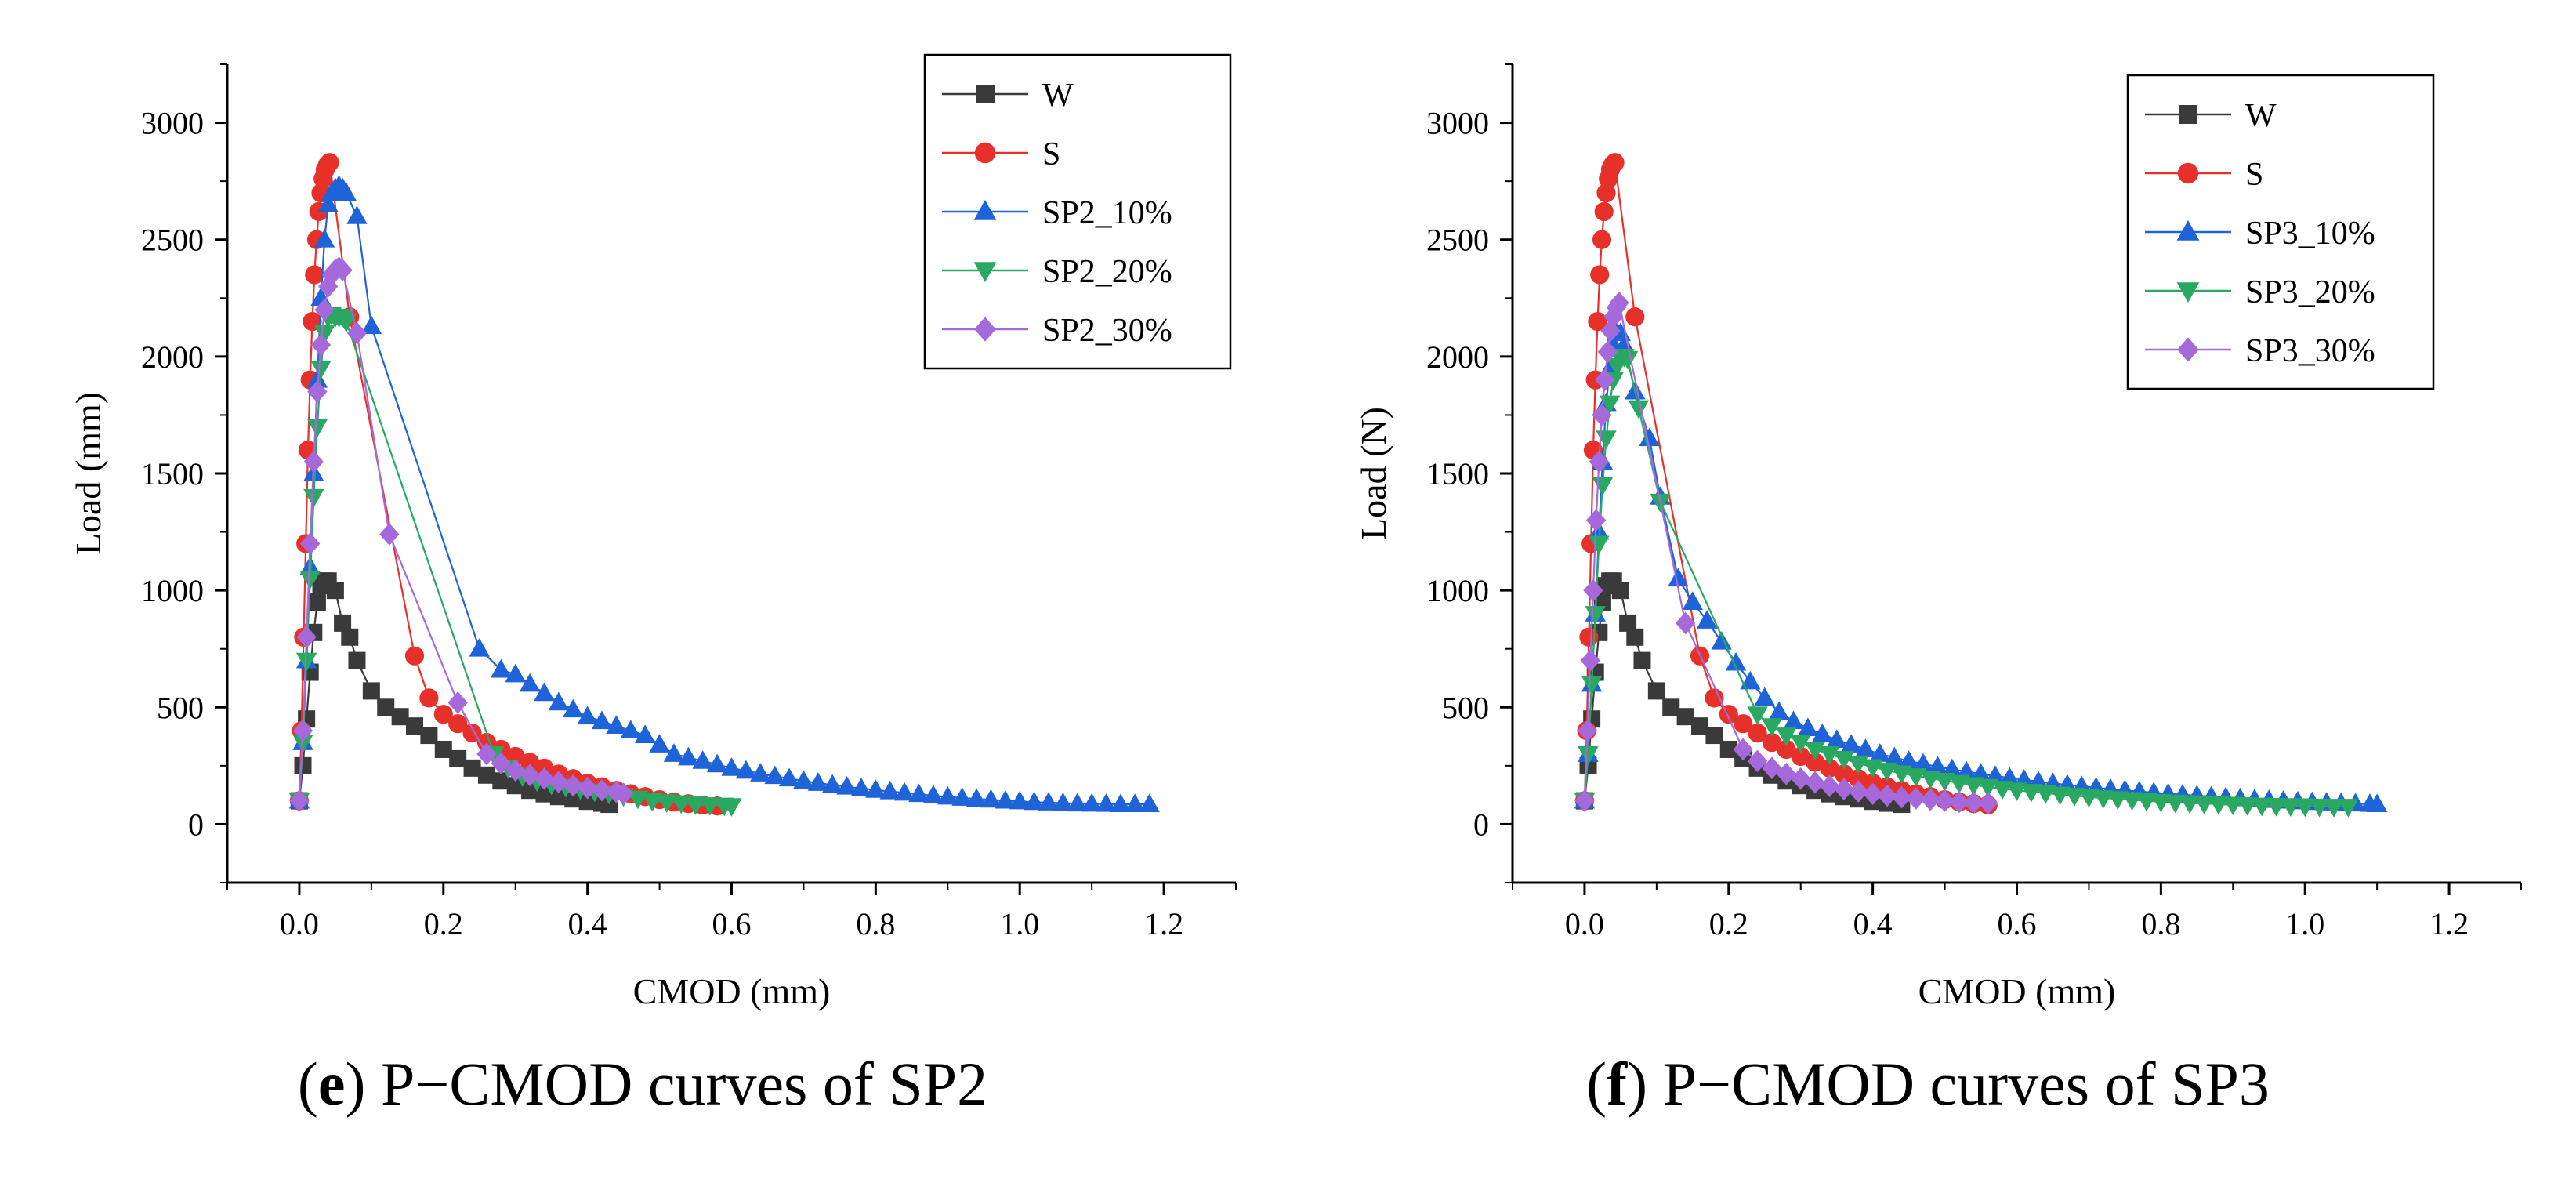  What do you see at coordinates (1051, 154) in the screenshot?
I see `legend-label-s: S` at bounding box center [1051, 154].